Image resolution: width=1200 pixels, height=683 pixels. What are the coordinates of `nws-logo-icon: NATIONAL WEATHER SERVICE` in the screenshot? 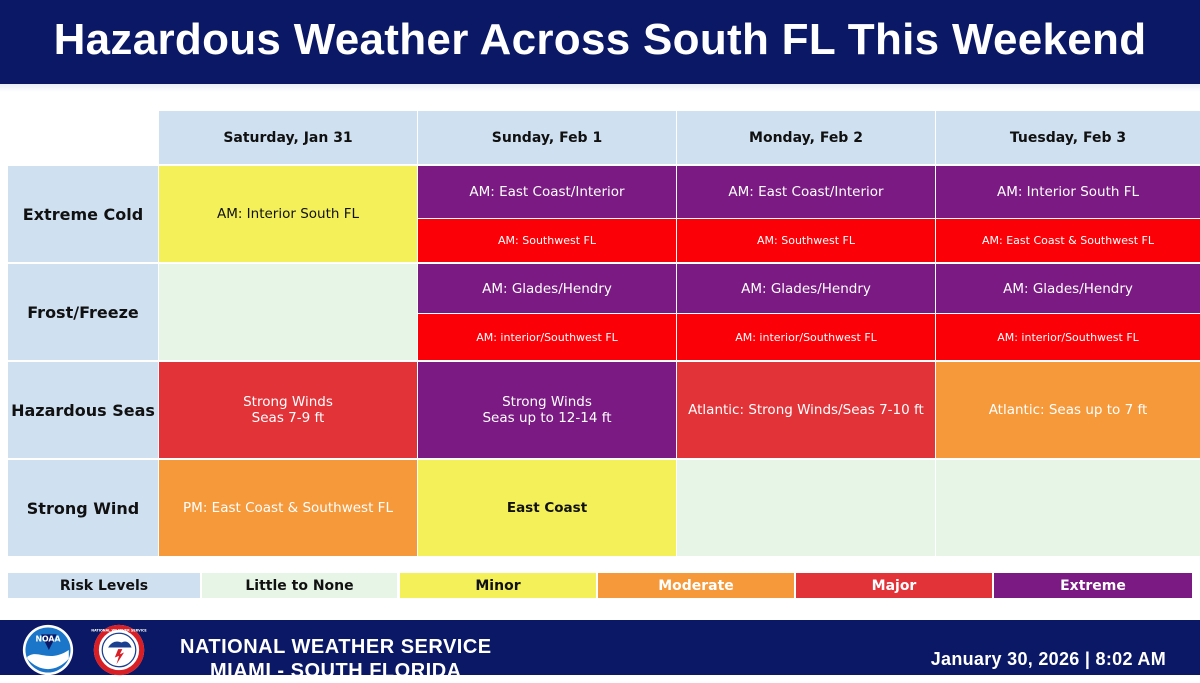 It's located at (119, 650).